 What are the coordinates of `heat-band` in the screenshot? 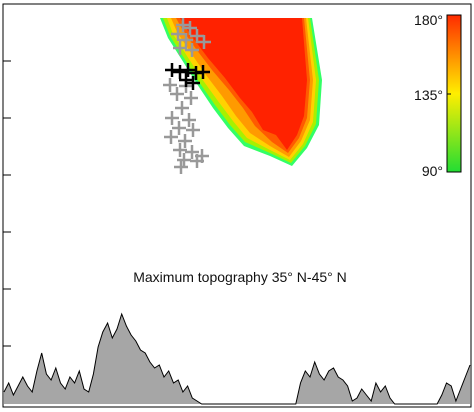 It's located at (243, 84).